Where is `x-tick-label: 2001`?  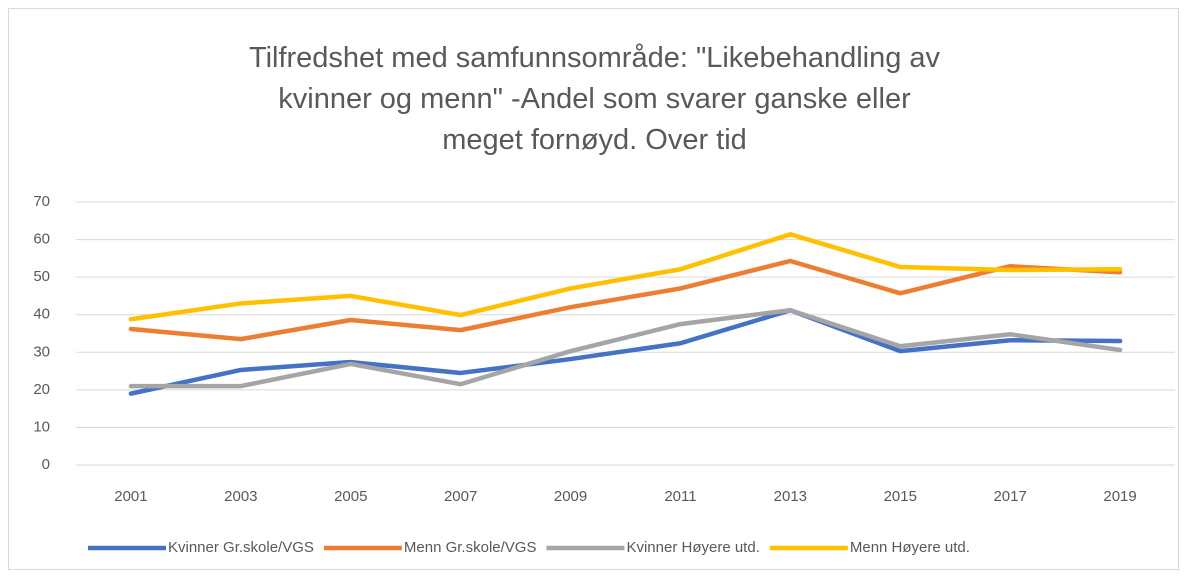
x-tick-label: 2001 is located at coordinates (130, 496).